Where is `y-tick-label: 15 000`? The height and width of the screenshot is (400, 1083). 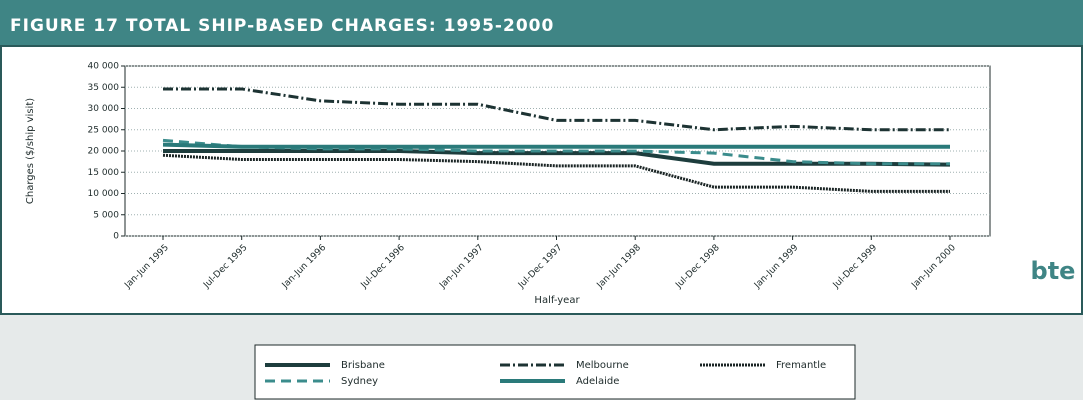 y-tick-label: 15 000 is located at coordinates (104, 173).